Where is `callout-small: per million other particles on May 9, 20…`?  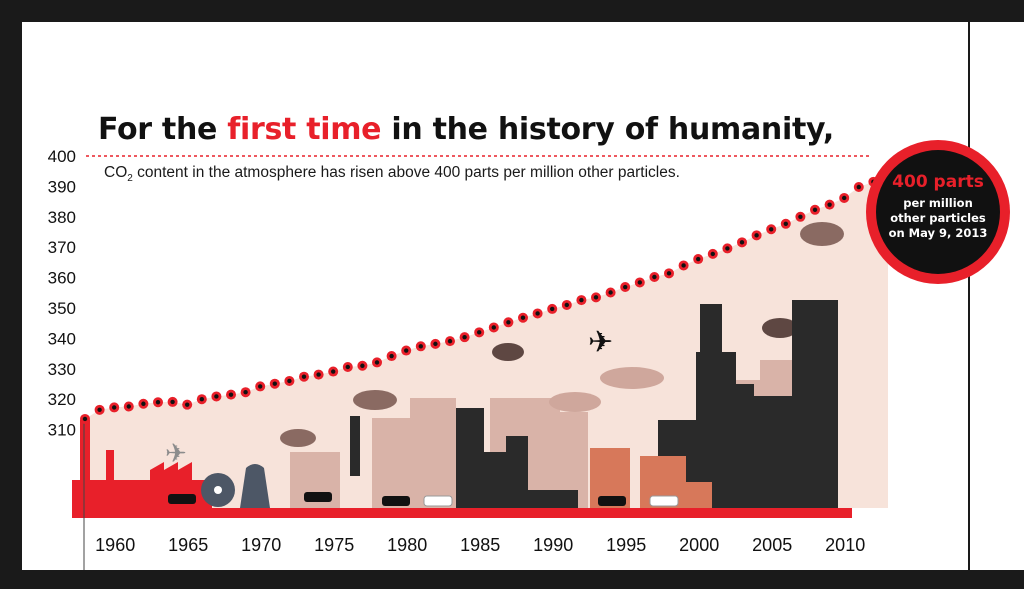
callout-small: per million other particles on May 9, 20… is located at coordinates (938, 218).